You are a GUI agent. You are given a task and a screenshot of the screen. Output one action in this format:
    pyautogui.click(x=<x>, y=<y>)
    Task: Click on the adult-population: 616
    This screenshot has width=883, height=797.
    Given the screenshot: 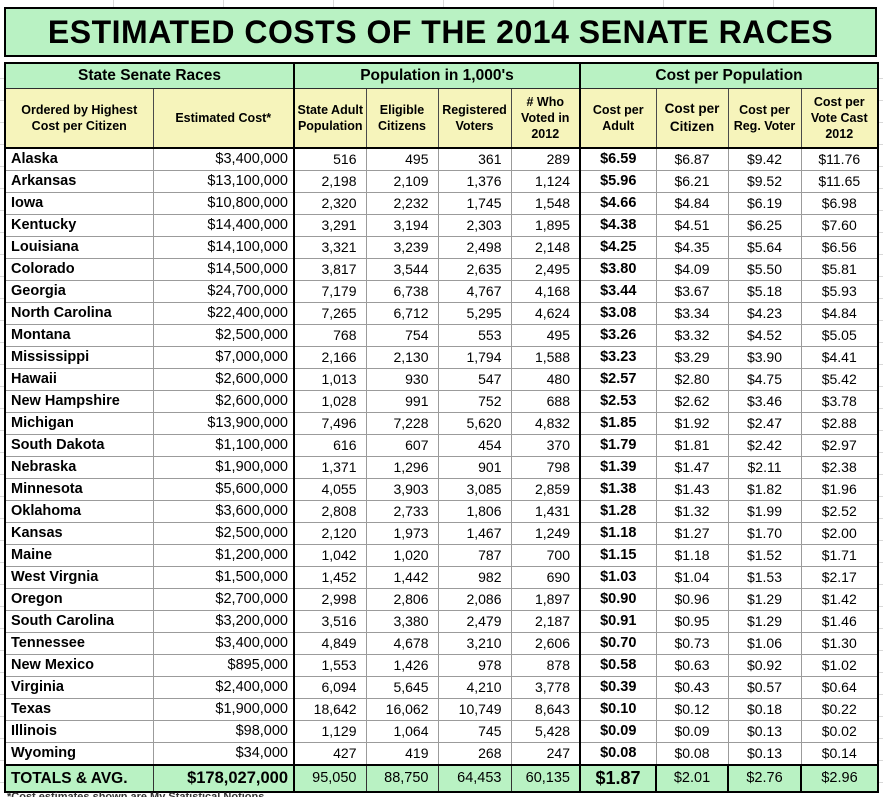 What is the action you would take?
    pyautogui.click(x=330, y=445)
    